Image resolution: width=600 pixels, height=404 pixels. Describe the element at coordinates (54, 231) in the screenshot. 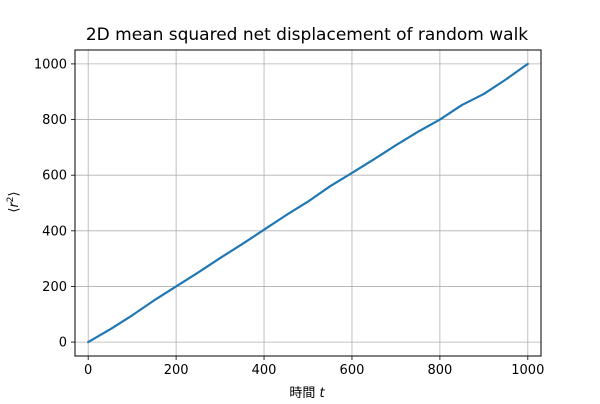

I see `y-tick-label: 400` at that location.